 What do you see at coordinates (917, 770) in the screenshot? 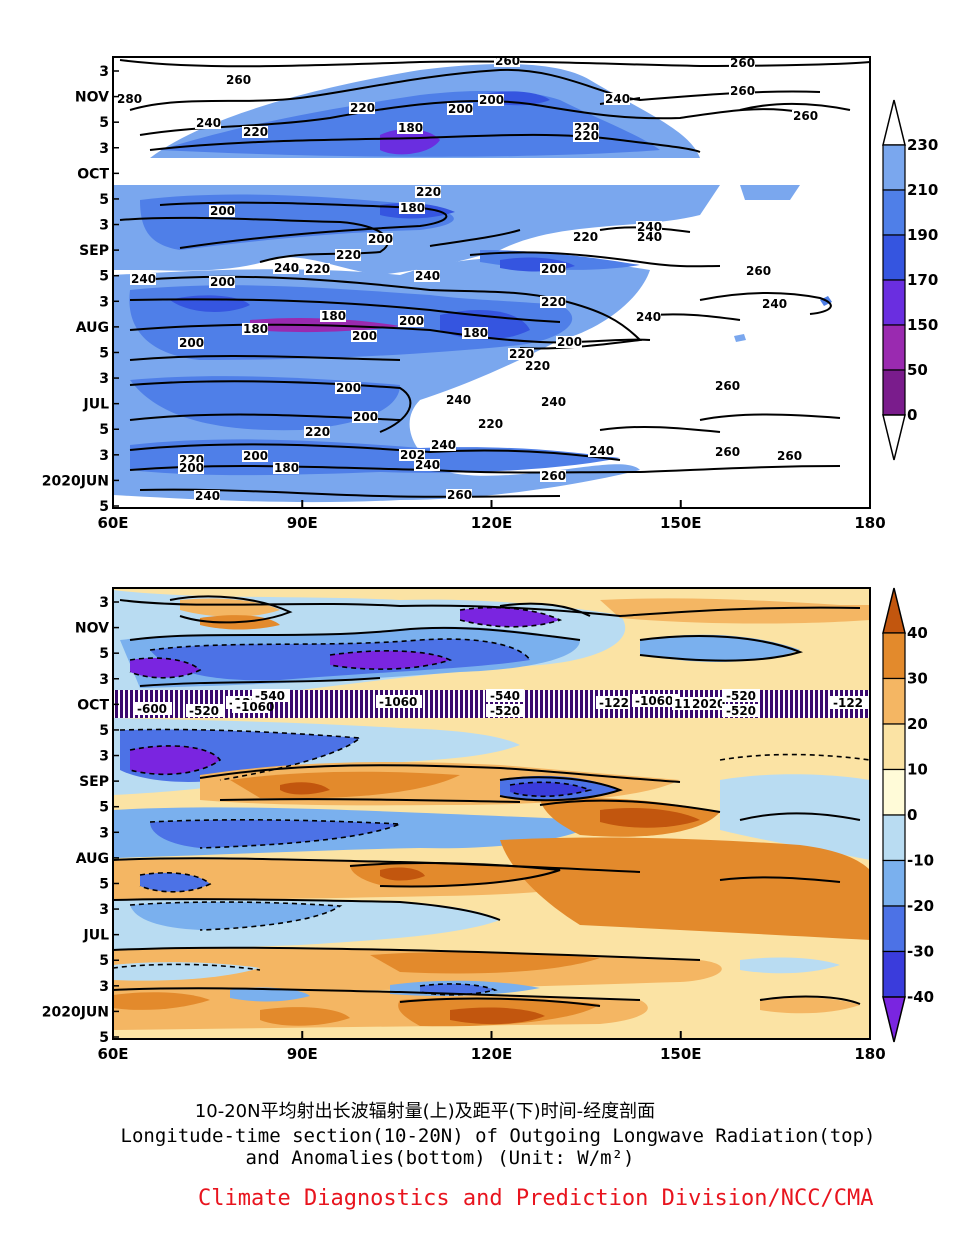
I see `colorbar-label: 10` at bounding box center [917, 770].